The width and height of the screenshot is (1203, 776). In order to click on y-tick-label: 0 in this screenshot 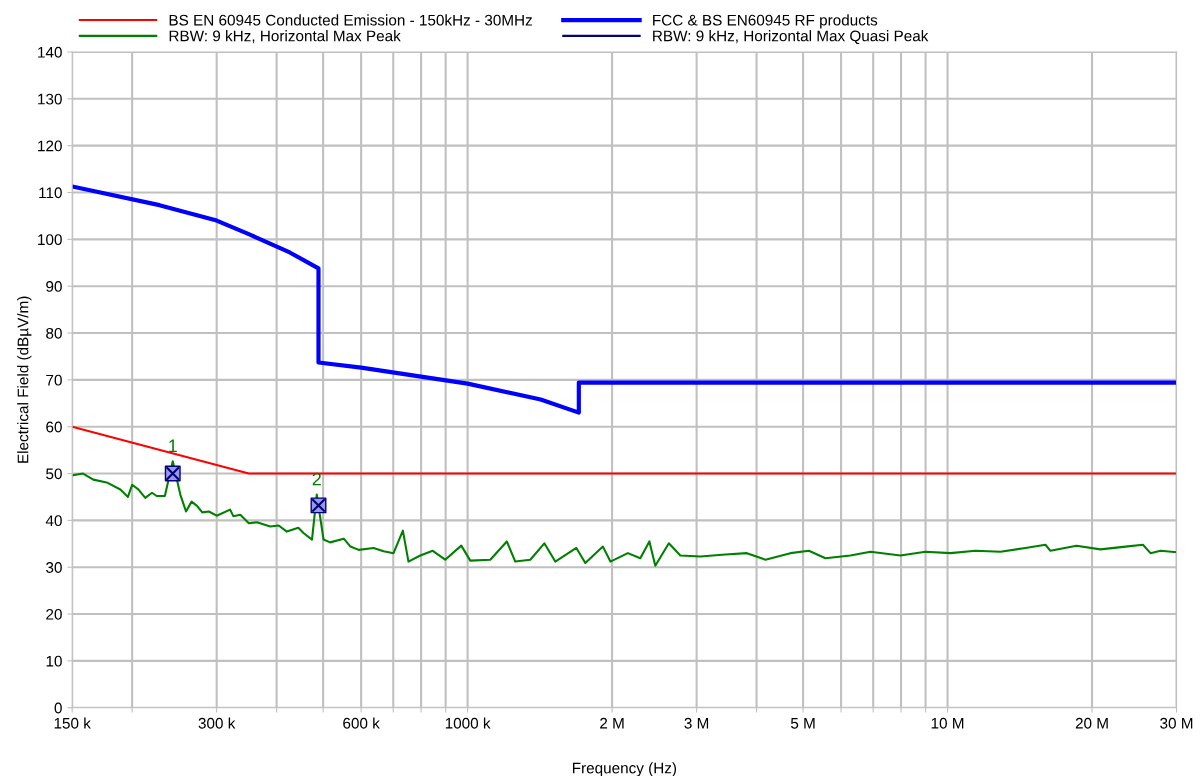, I will do `click(58, 708)`.